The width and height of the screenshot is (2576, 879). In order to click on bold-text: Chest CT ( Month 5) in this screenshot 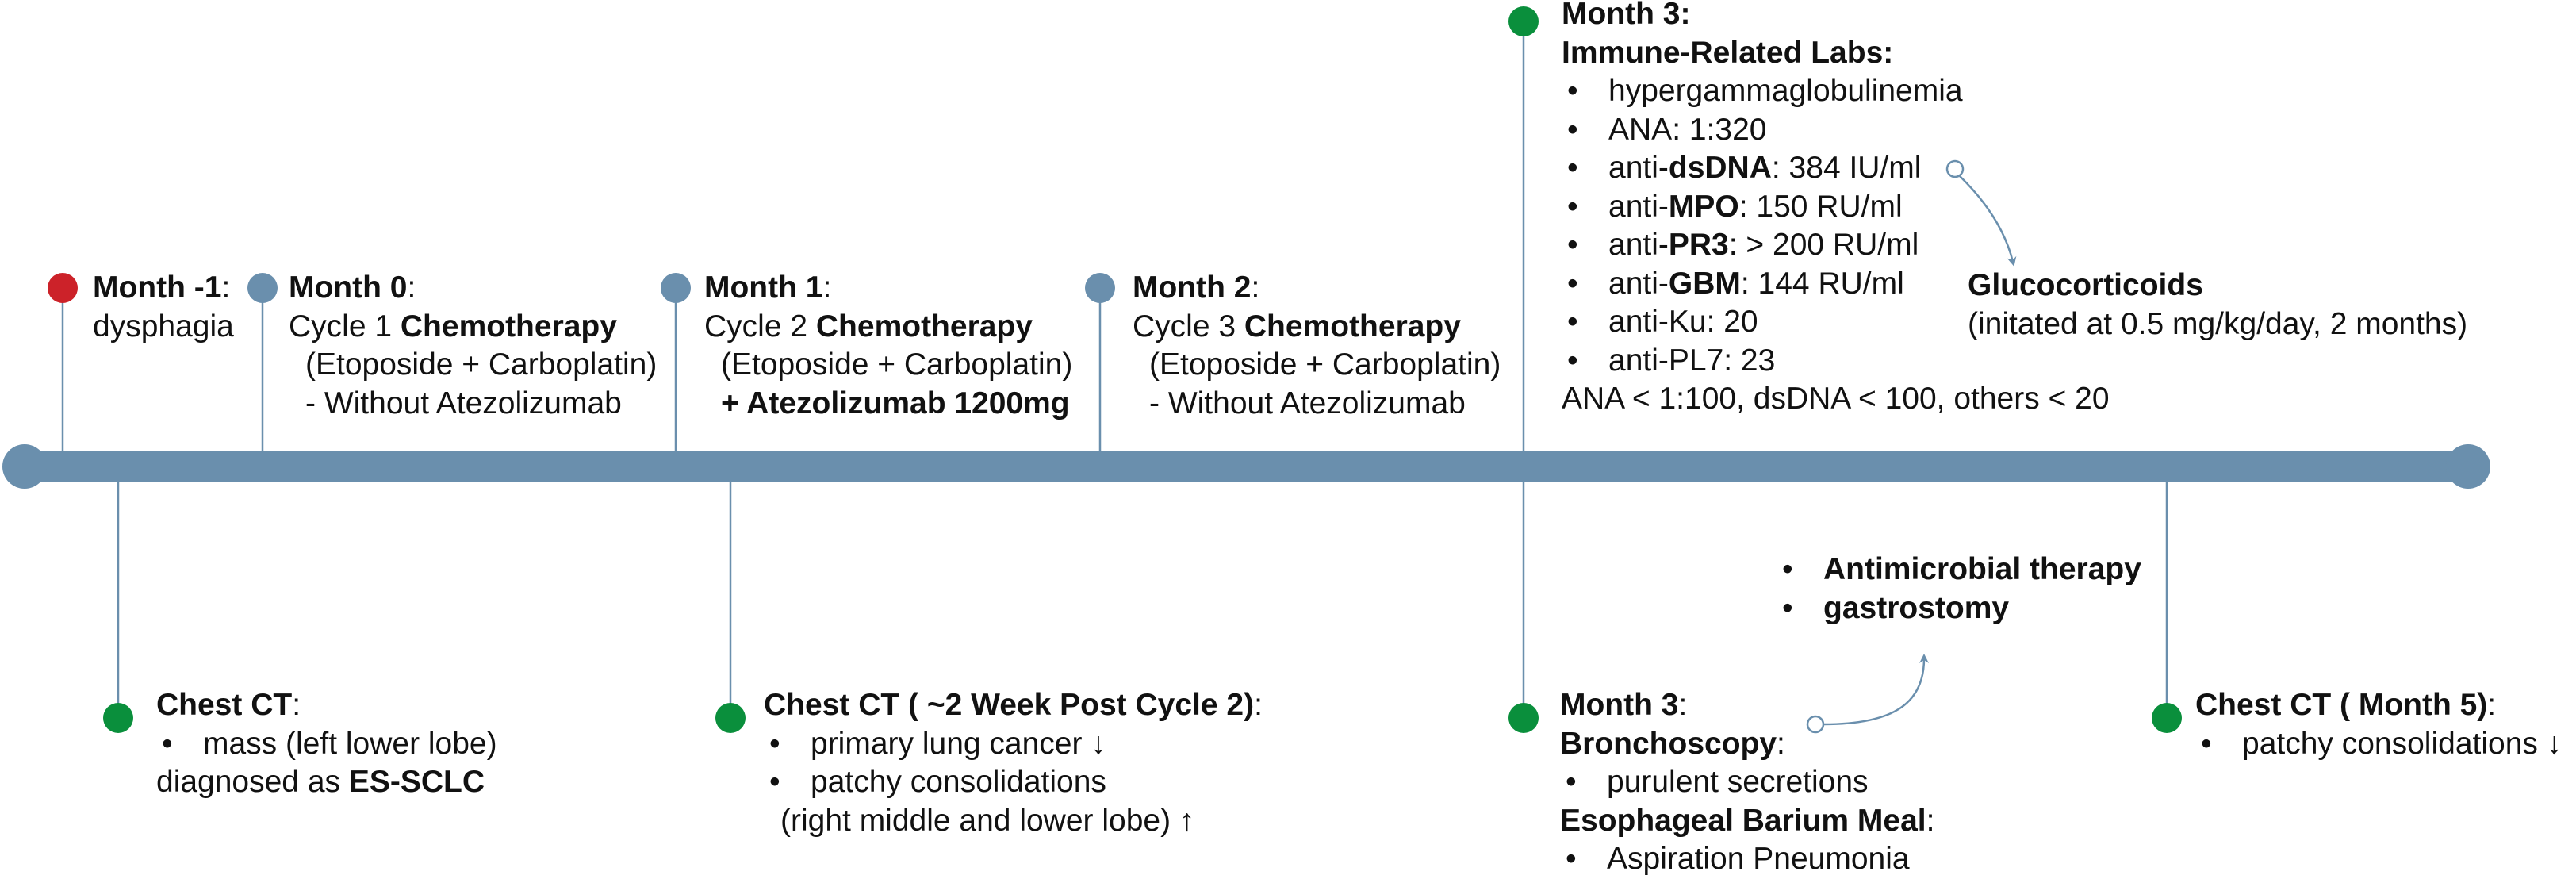, I will do `click(2342, 705)`.